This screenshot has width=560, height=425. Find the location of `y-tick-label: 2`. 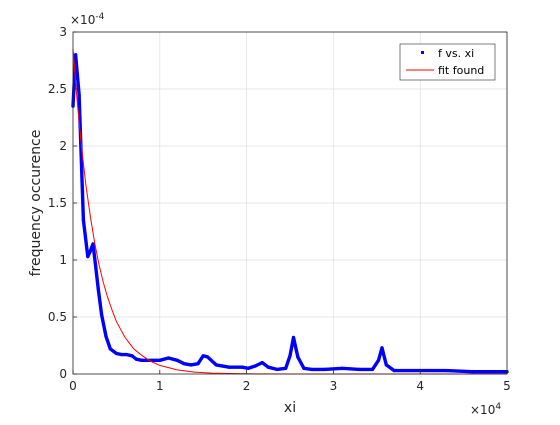

y-tick-label: 2 is located at coordinates (63, 146).